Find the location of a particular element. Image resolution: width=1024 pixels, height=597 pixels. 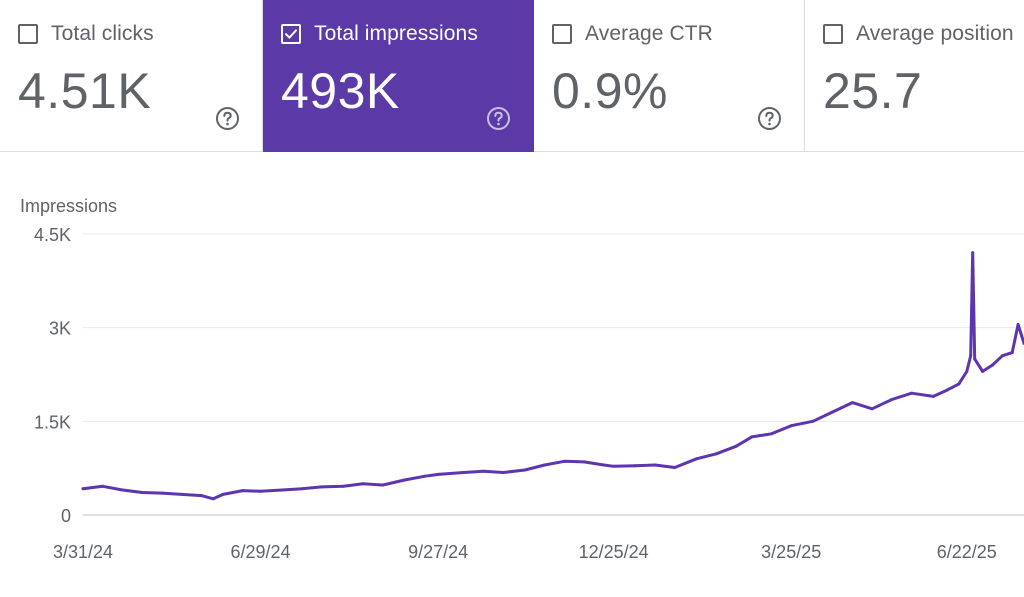

x-tick-label: 6/29/24 is located at coordinates (261, 552).